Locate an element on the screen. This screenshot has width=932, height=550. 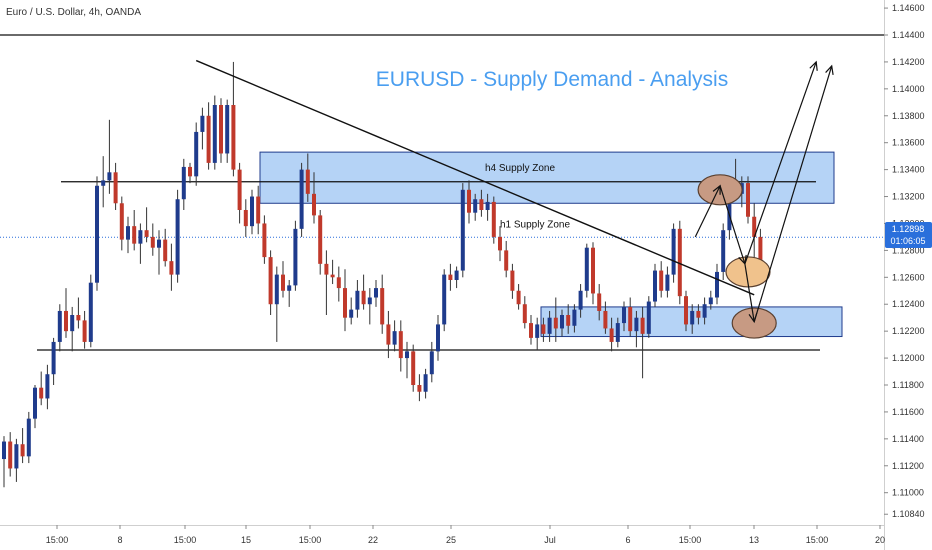
time-tick-label: 25 is located at coordinates (451, 540).